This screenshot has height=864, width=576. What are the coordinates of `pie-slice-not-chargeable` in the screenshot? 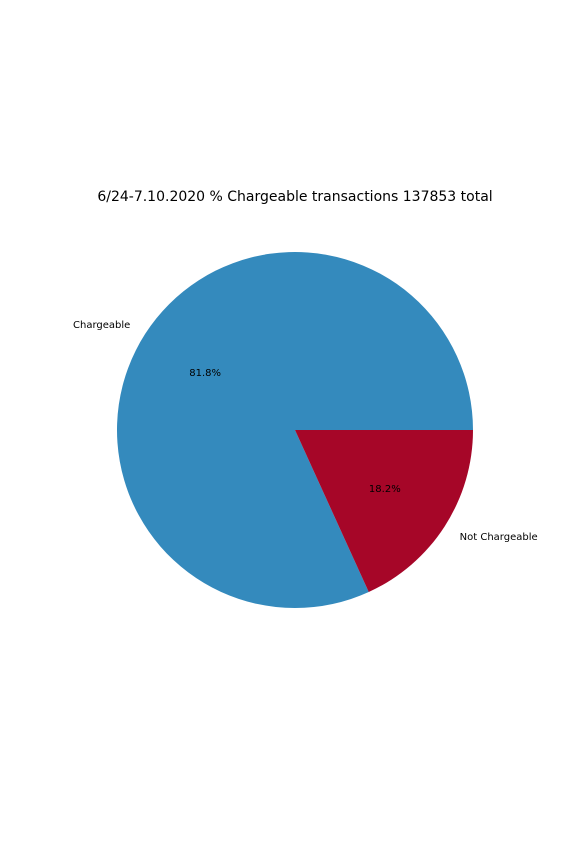 It's located at (384, 511).